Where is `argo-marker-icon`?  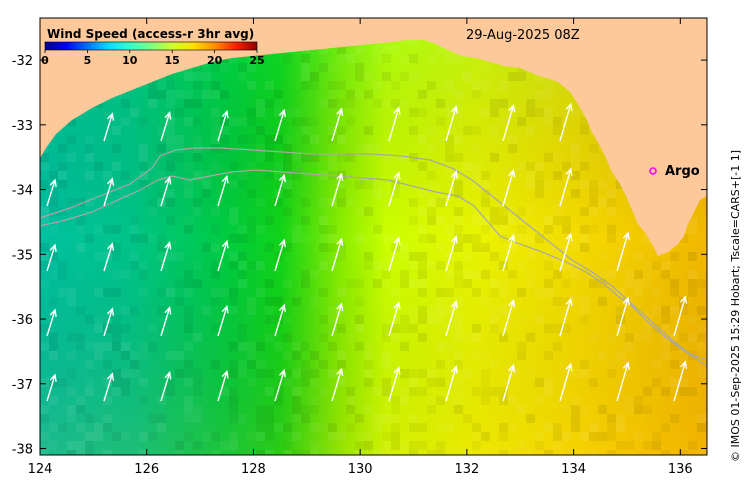
argo-marker-icon is located at coordinates (653, 171).